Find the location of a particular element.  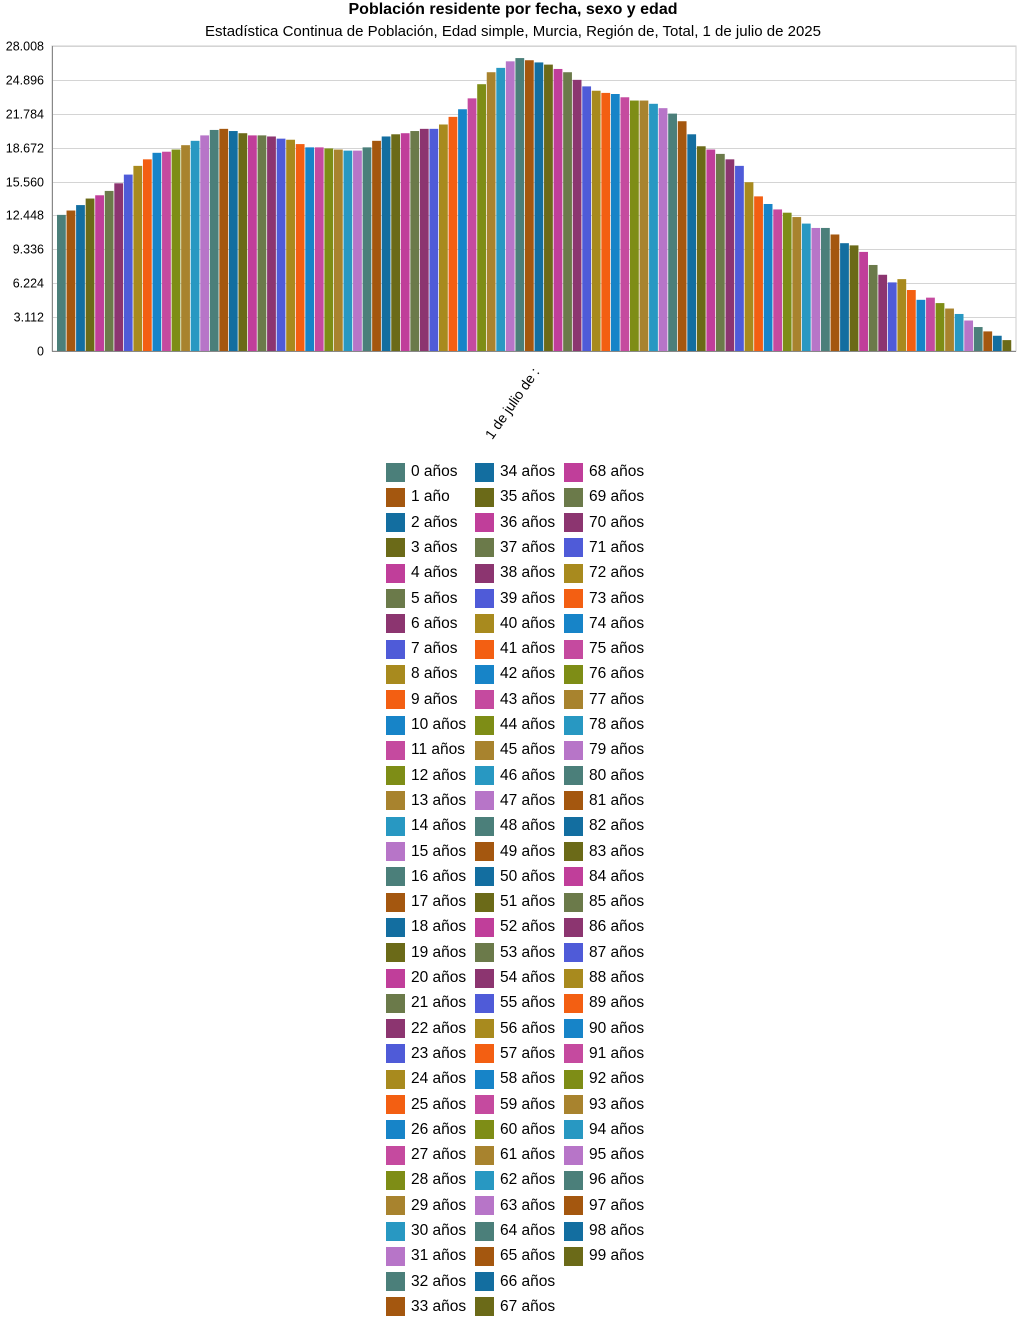

legend-item: 50 años is located at coordinates (515, 877).